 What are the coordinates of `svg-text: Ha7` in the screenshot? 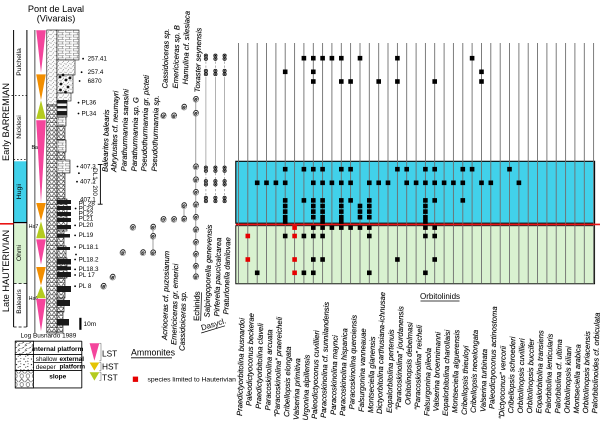 It's located at (34, 227).